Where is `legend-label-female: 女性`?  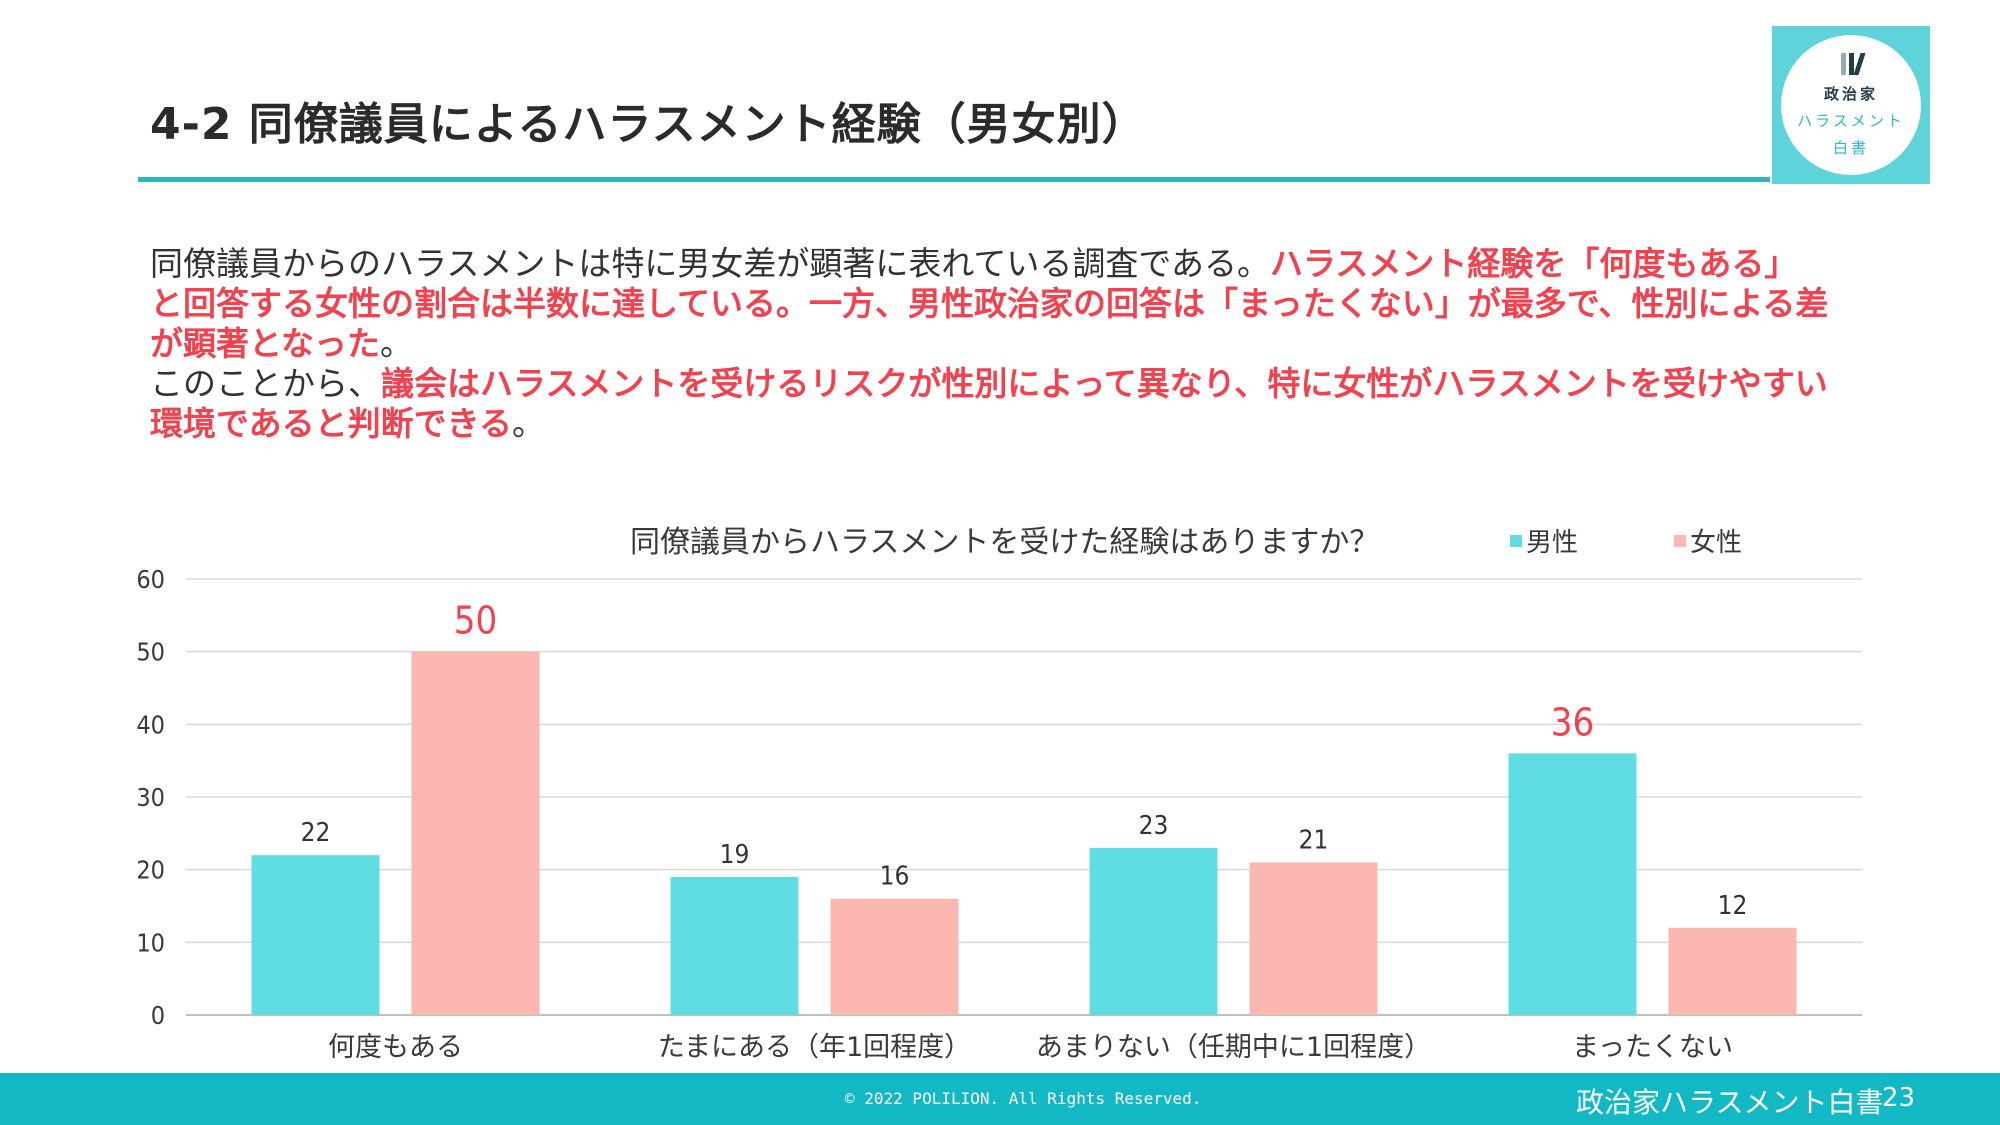
legend-label-female: 女性 is located at coordinates (1716, 543).